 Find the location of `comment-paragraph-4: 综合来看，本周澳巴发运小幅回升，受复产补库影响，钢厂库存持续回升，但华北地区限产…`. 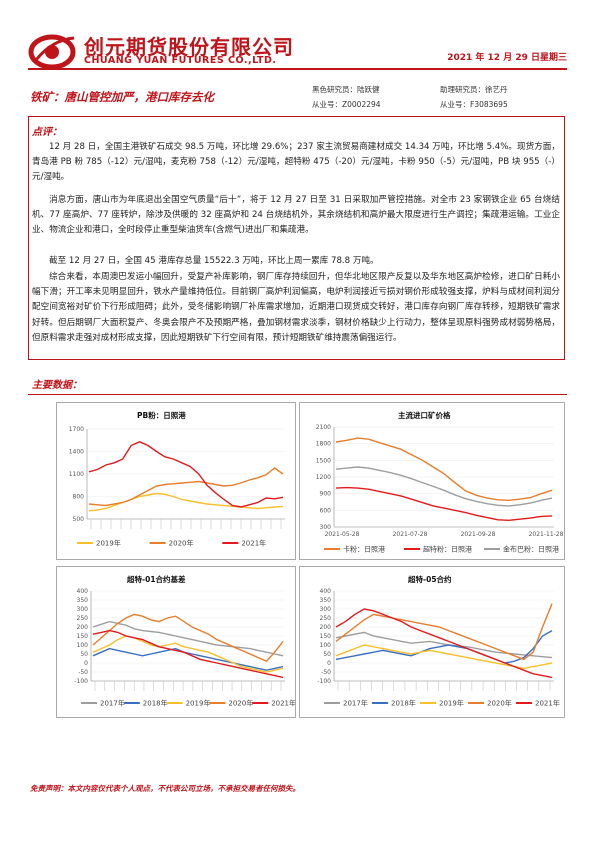

comment-paragraph-4: 综合来看，本周澳巴发运小幅回升，受复产补库影响，钢厂库存持续回升，但华北地区限产… is located at coordinates (296, 307).